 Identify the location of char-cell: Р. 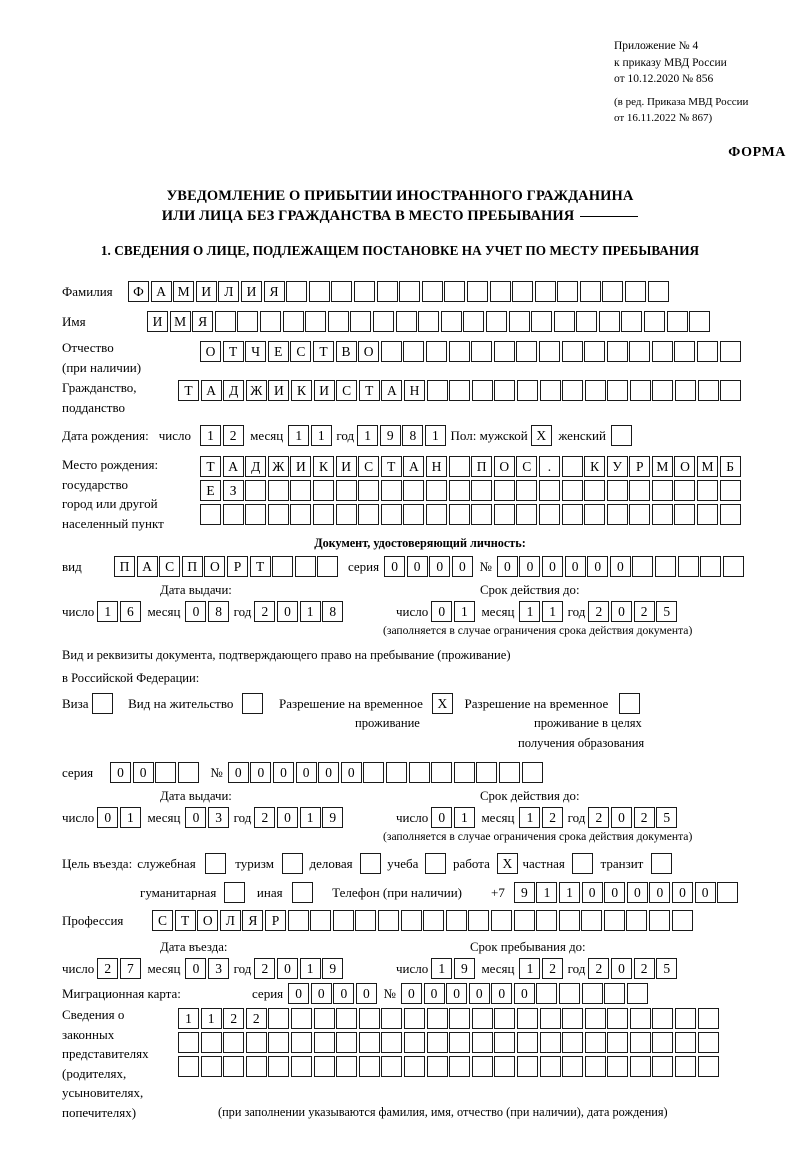
(237, 566).